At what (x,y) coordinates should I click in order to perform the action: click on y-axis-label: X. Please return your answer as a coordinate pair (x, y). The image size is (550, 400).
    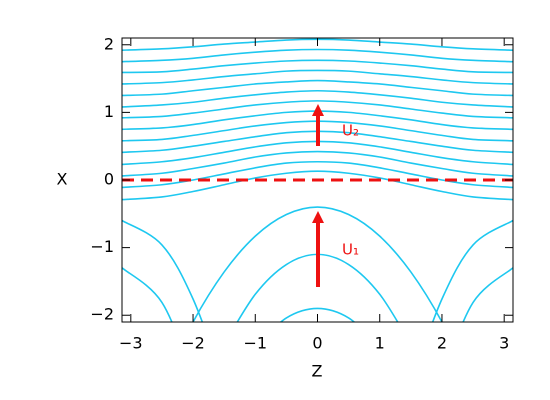
    Looking at the image, I should click on (62, 179).